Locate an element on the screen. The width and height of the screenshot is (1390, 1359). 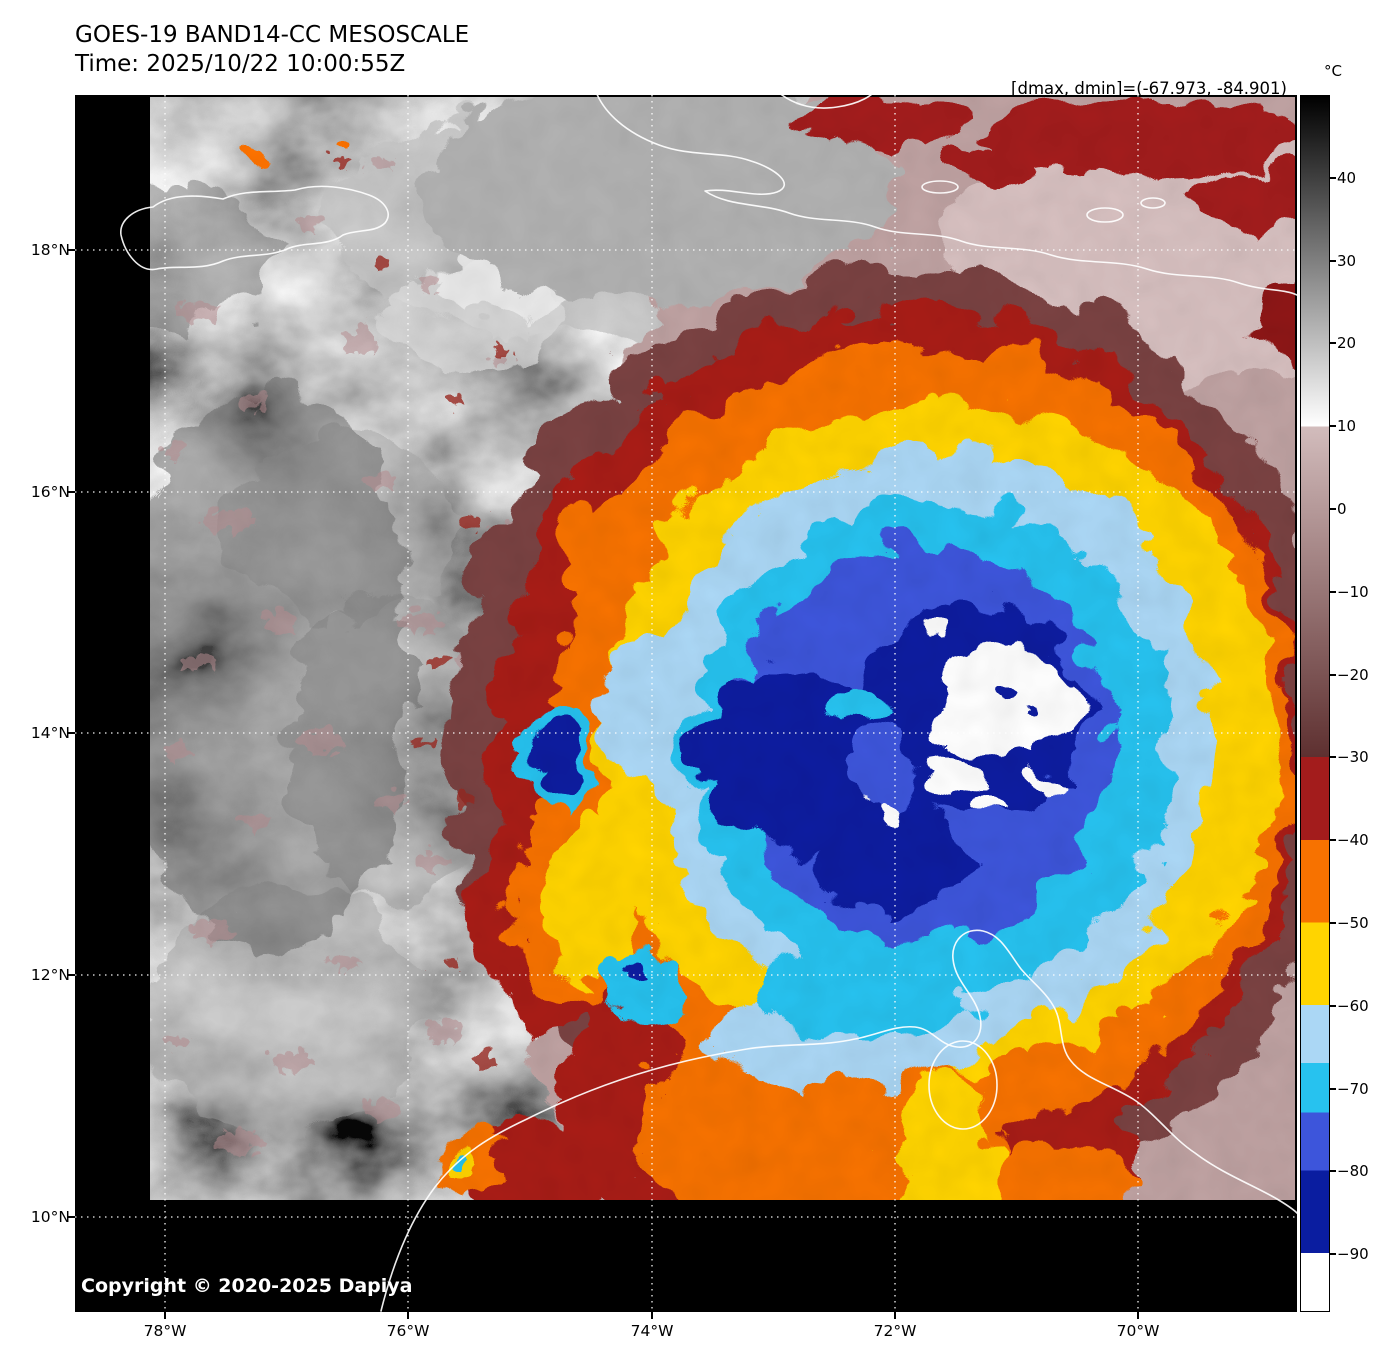
lake-enriquillo is located at coordinates (1105, 215).